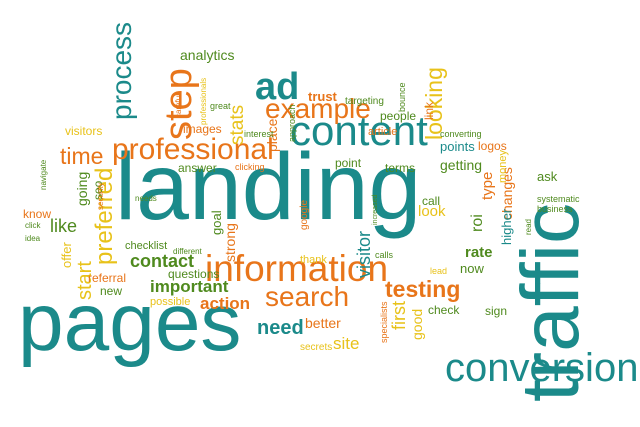 The width and height of the screenshot is (640, 427). What do you see at coordinates (492, 146) in the screenshot?
I see `word-logos: logos` at bounding box center [492, 146].